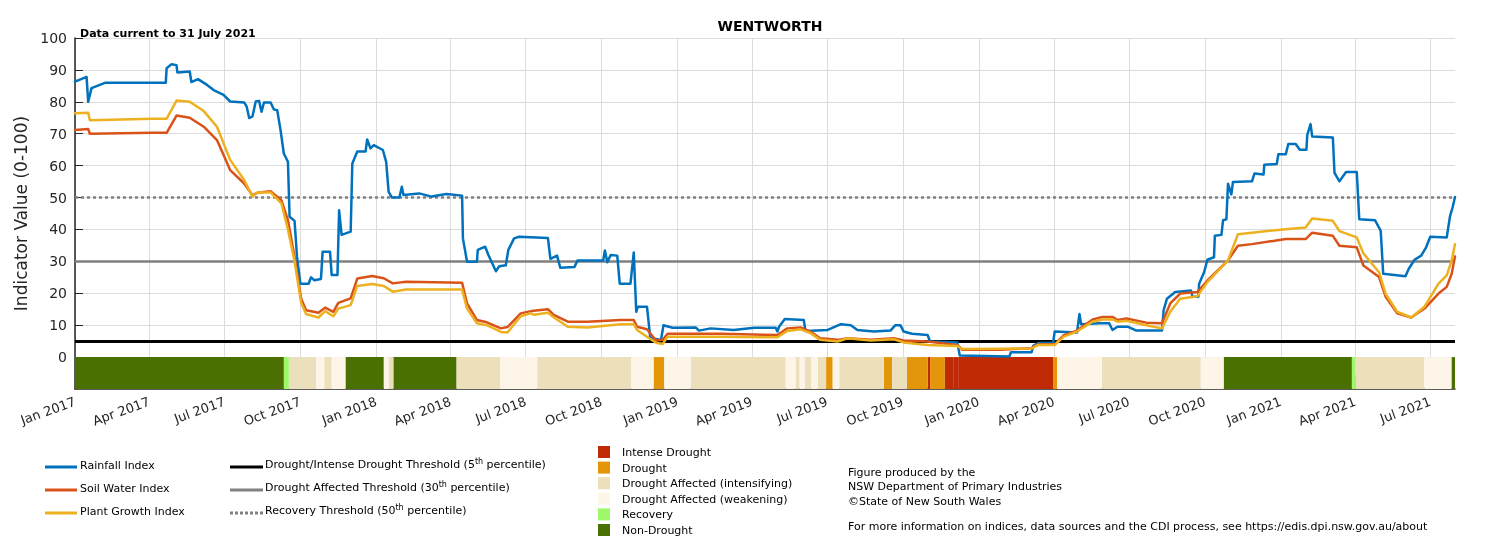 This screenshot has height=541, width=1500. I want to click on y-tick-label: 20, so click(58, 293).